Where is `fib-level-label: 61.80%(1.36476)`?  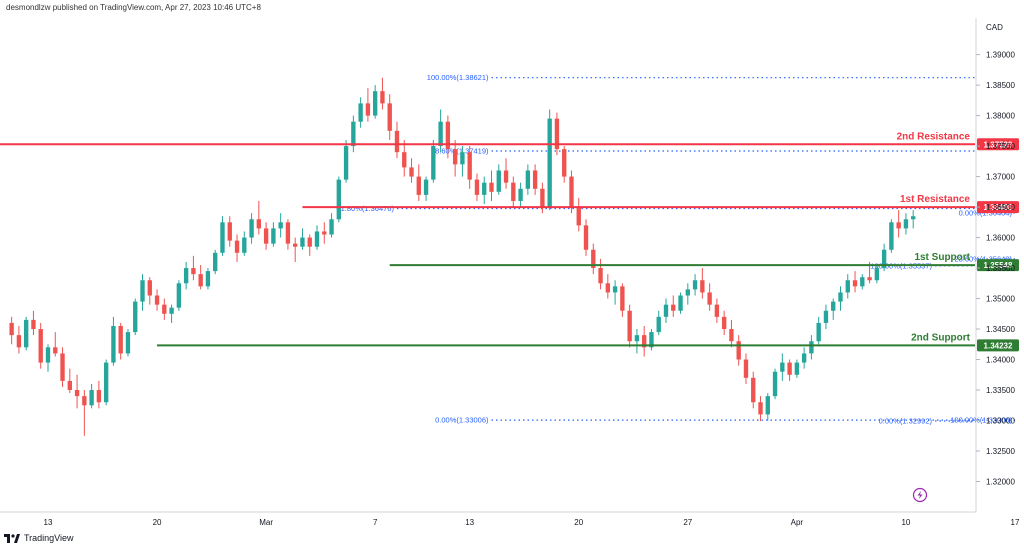
fib-level-label: 61.80%(1.36476) is located at coordinates (365, 208).